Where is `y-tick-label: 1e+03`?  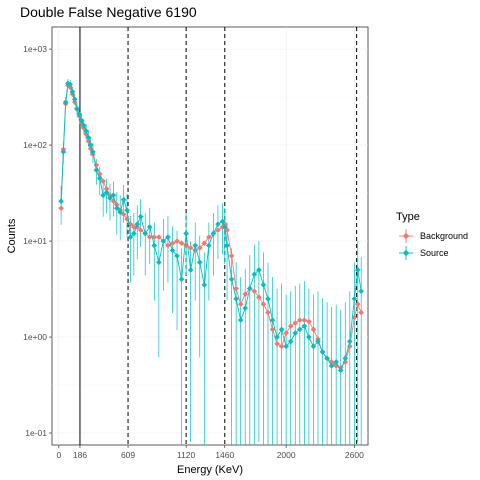 y-tick-label: 1e+03 is located at coordinates (35, 49).